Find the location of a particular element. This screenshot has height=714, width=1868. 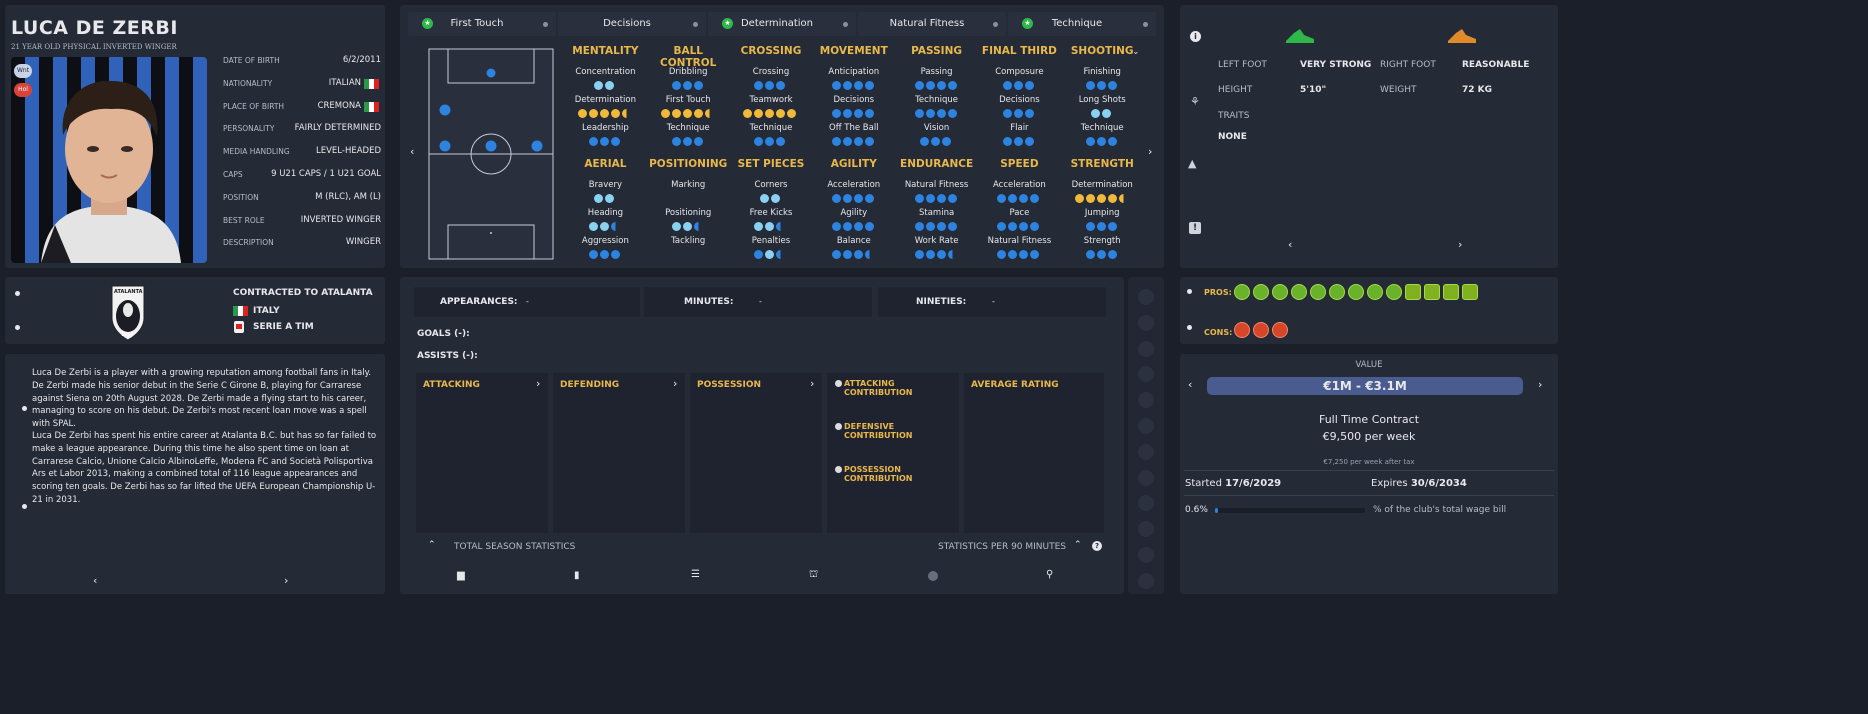

detail-value: LEVEL-HEADED is located at coordinates (348, 151).